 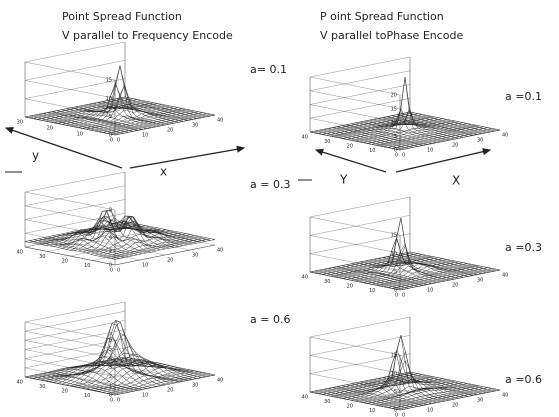 What do you see at coordinates (327, 402) in the screenshot?
I see `y-tick-label: 30` at bounding box center [327, 402].